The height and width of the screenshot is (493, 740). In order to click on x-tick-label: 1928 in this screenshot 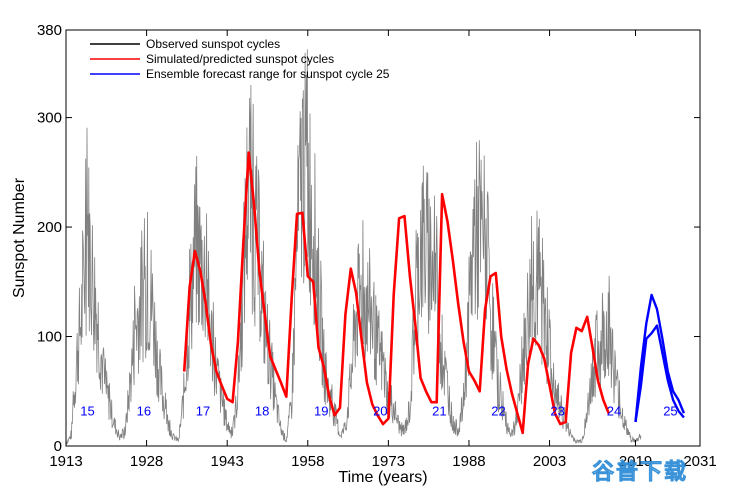, I will do `click(146, 461)`.